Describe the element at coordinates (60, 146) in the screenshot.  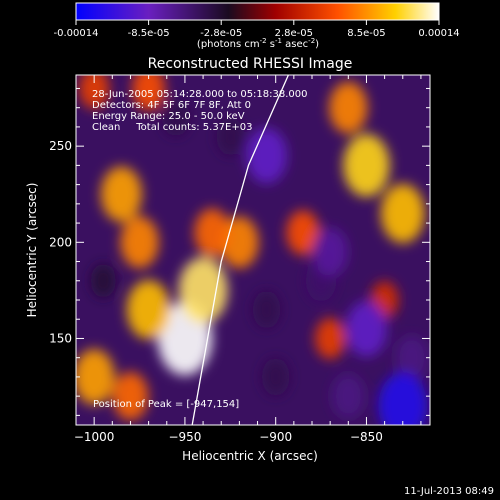
I see `y-tick-label: 250` at that location.